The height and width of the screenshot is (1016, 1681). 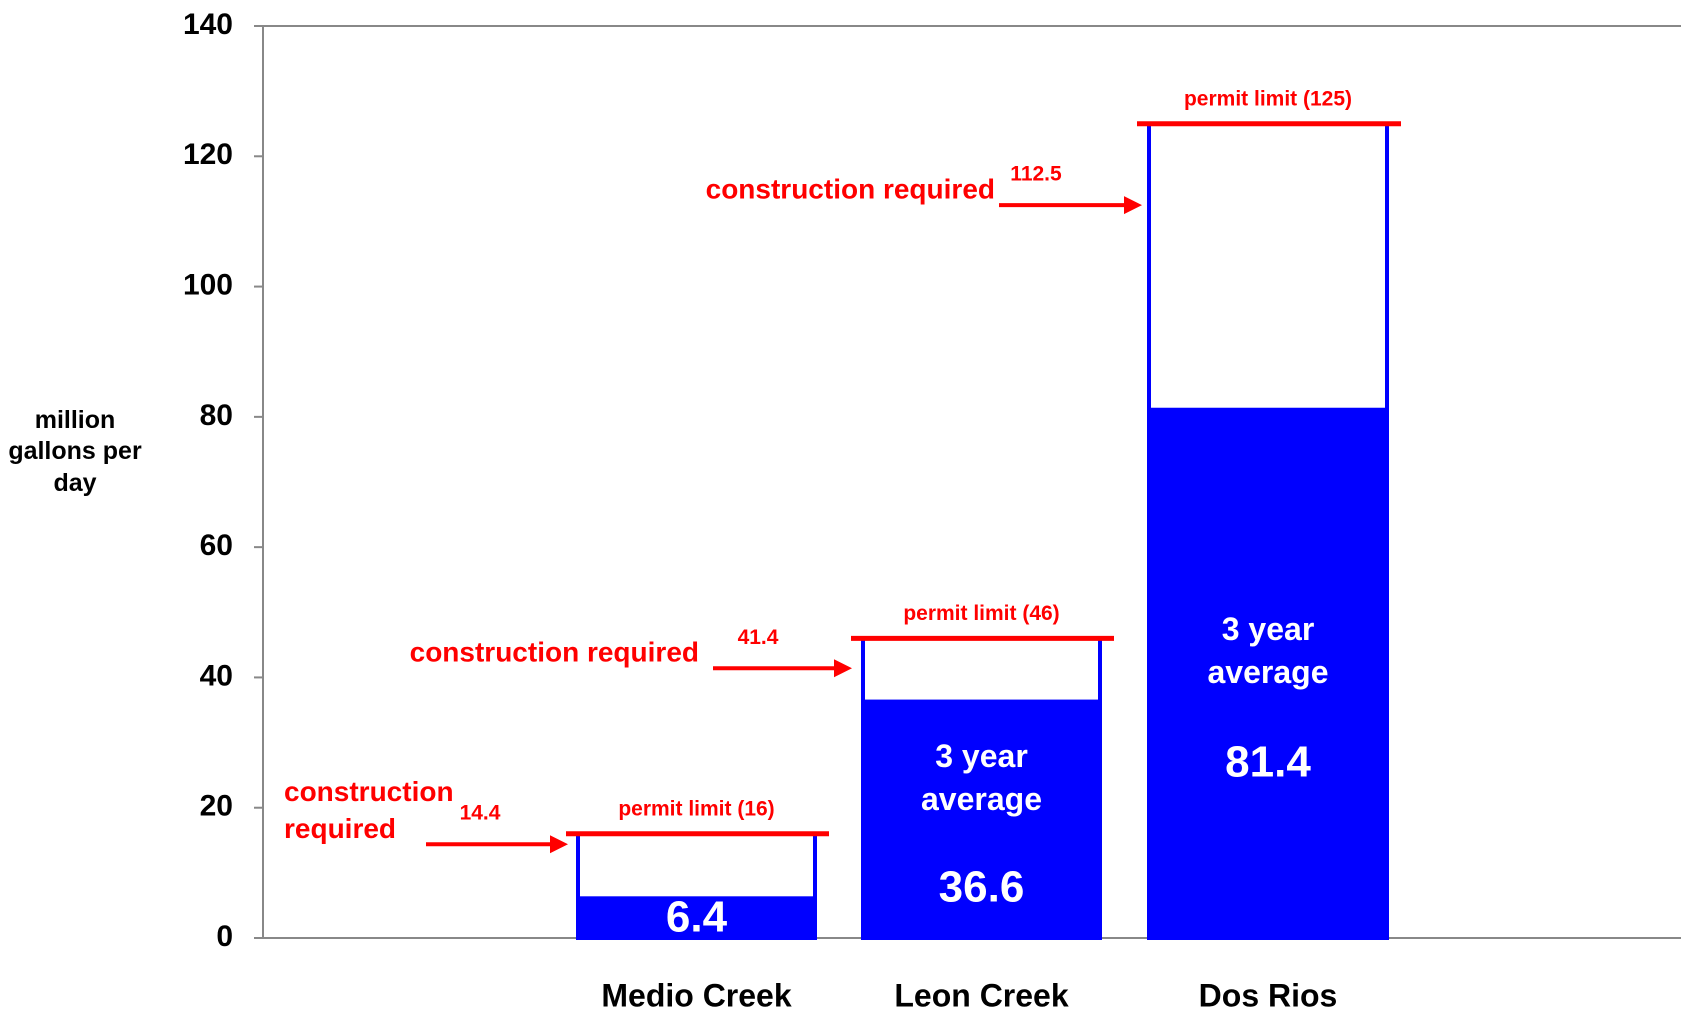 I want to click on value-label: 81.4, so click(x=1268, y=762).